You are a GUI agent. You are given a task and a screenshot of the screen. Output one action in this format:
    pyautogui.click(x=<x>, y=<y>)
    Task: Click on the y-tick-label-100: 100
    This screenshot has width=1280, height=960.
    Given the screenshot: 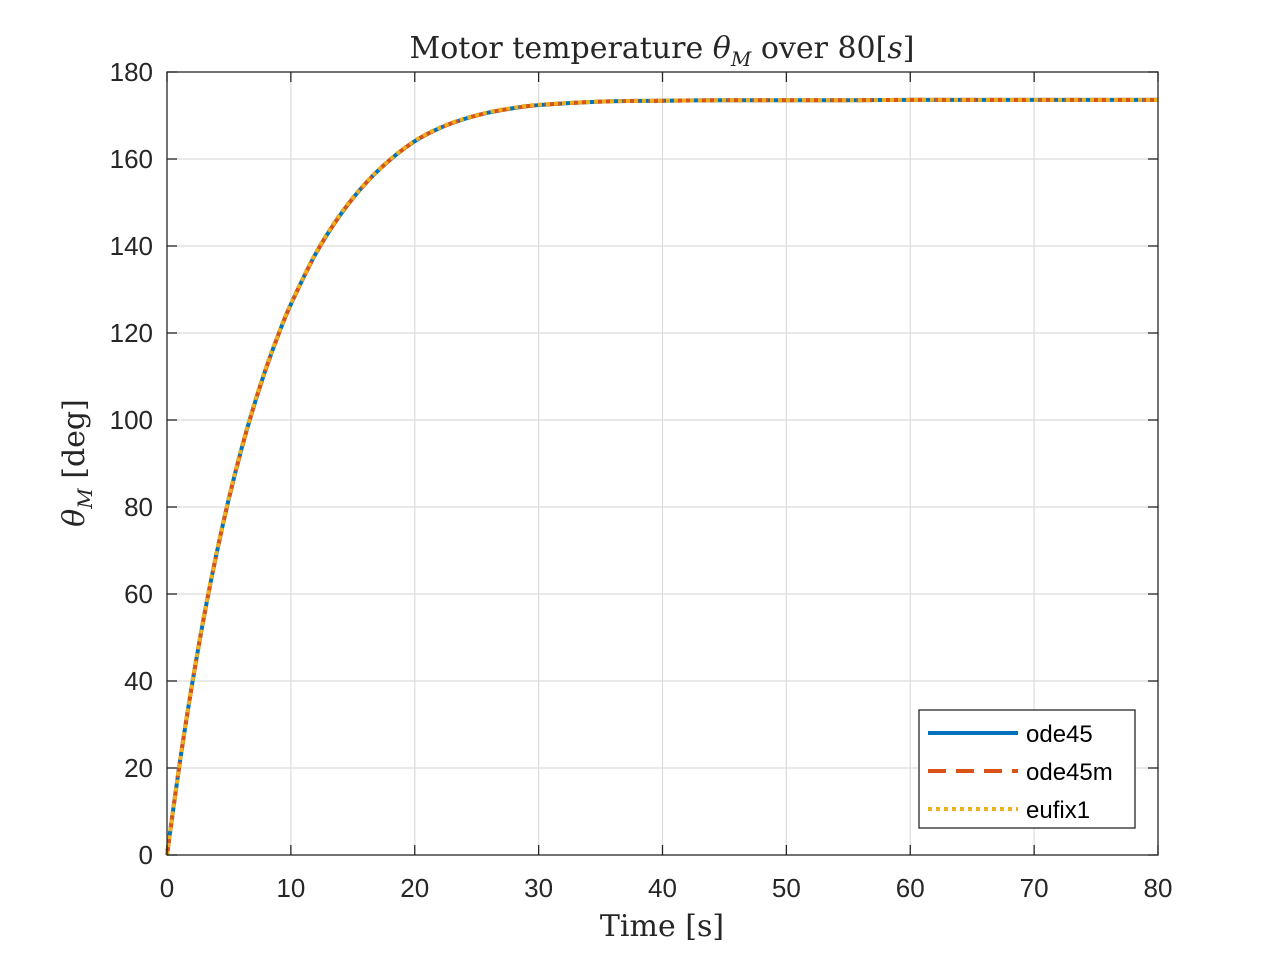 What is the action you would take?
    pyautogui.click(x=131, y=420)
    